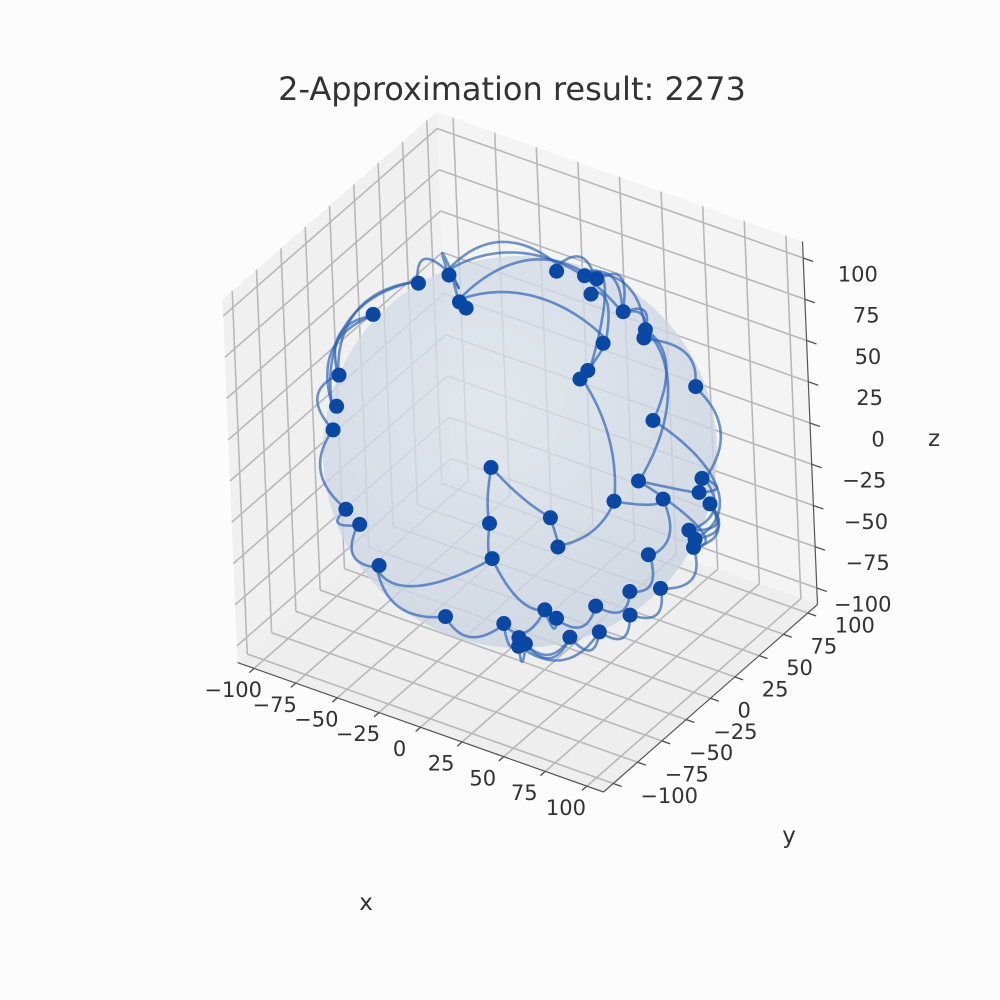 This screenshot has width=1000, height=1000. I want to click on z-tick-label: −75, so click(867, 563).